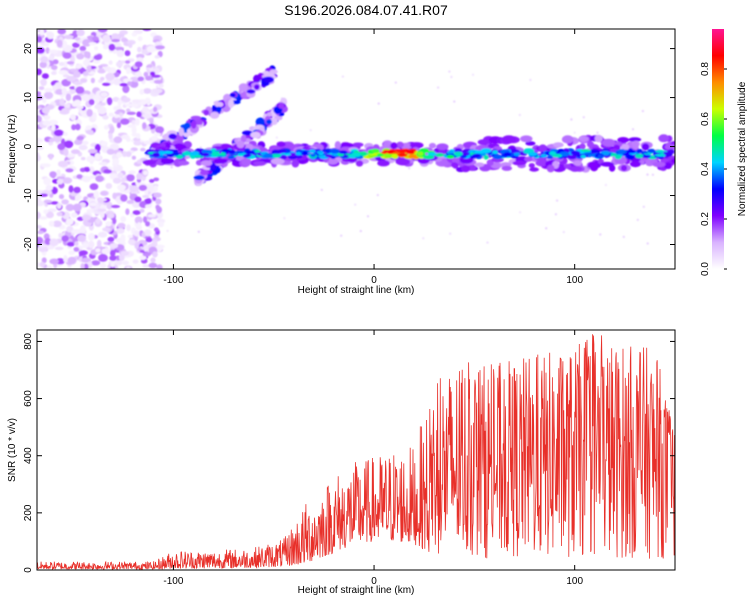 This screenshot has height=600, width=750. Describe the element at coordinates (718, 149) in the screenshot. I see `colorbar-gradient` at that location.